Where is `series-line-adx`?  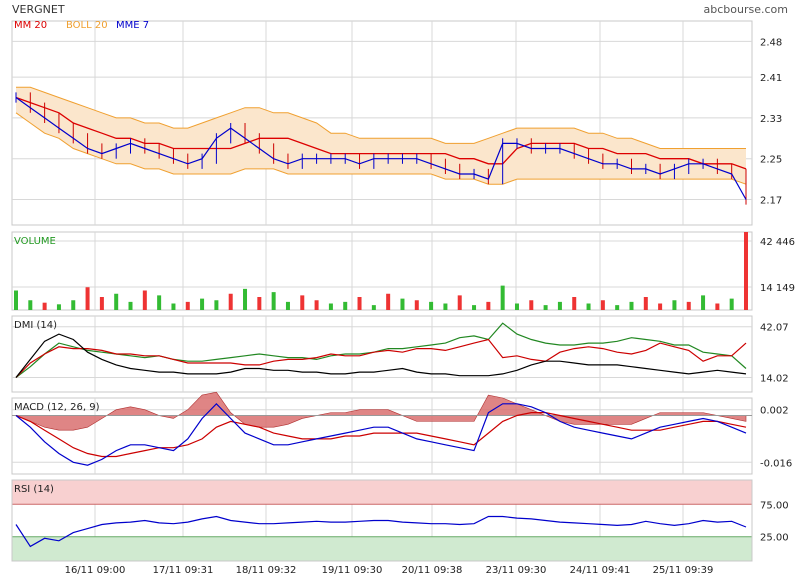
series-line-adx is located at coordinates (381, 355).